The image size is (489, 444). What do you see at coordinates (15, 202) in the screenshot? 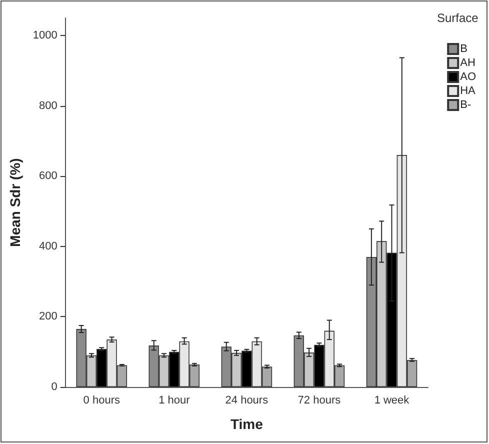
I see `y-axis-title: Mean Sdr (%)` at bounding box center [15, 202].